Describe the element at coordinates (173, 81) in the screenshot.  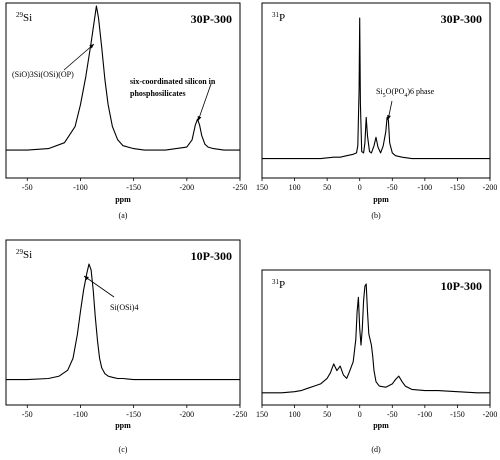
I see `annotation-six-coordinated-label: six-coordinated silicon in` at that location.